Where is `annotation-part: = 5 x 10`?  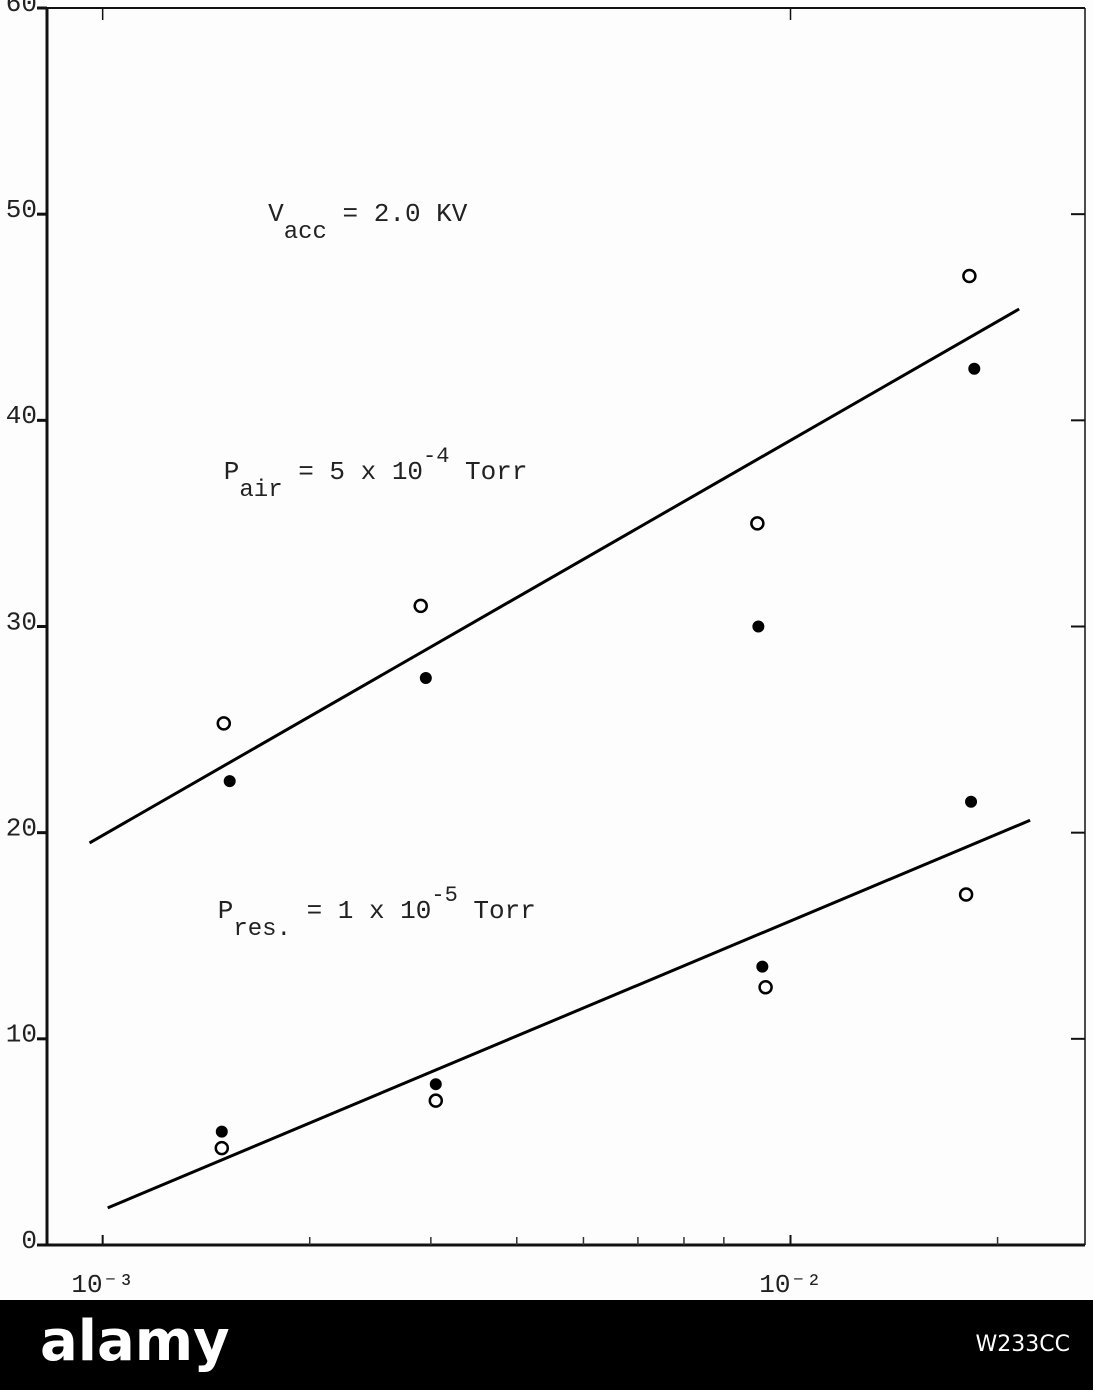 annotation-part: = 5 x 10 is located at coordinates (353, 472).